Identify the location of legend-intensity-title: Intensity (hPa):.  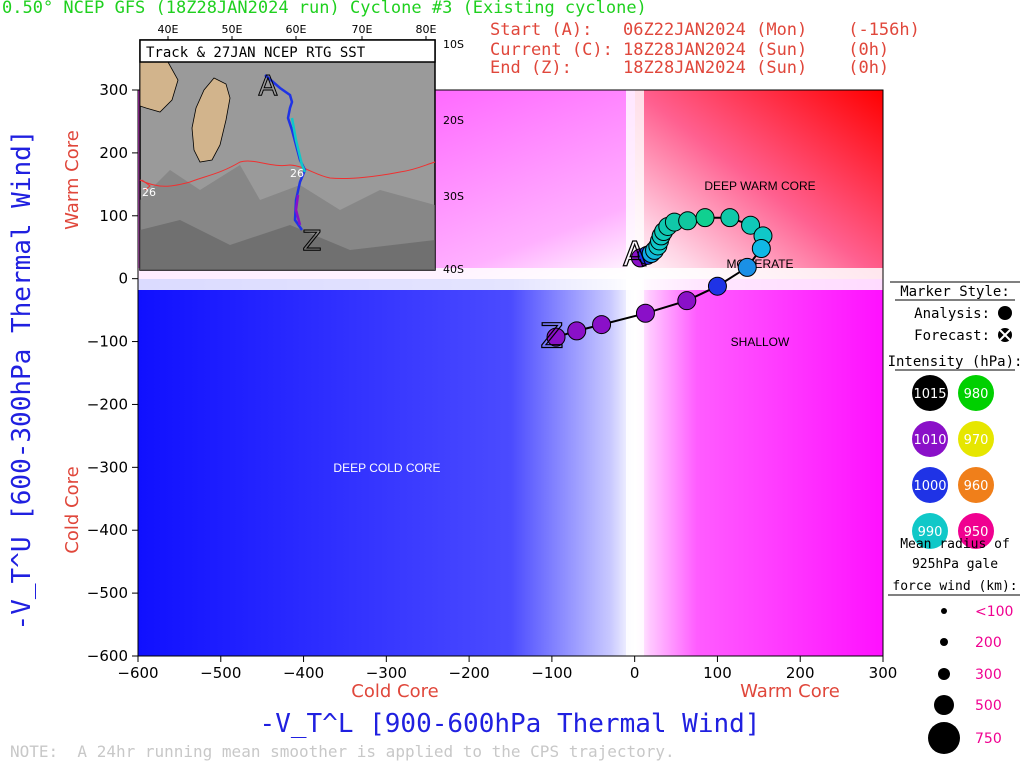
(955, 362).